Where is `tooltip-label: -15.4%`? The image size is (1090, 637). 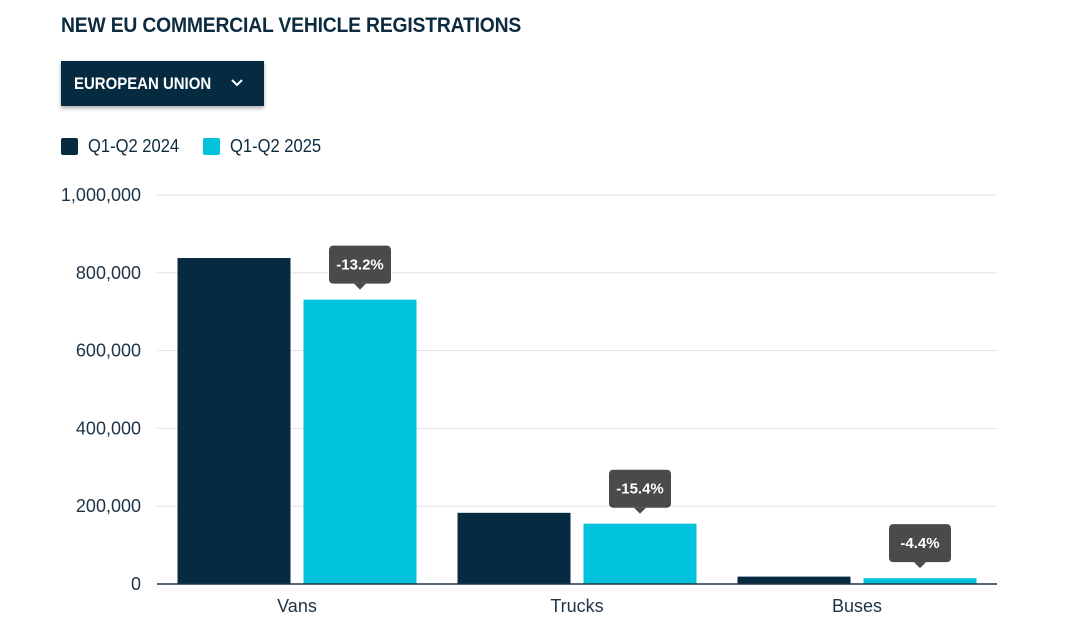
tooltip-label: -15.4% is located at coordinates (640, 489).